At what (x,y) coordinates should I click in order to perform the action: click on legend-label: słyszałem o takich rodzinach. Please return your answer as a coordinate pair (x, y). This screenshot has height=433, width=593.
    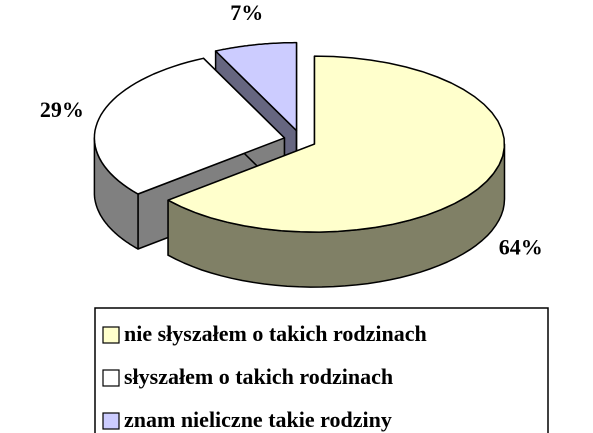
    Looking at the image, I should click on (258, 376).